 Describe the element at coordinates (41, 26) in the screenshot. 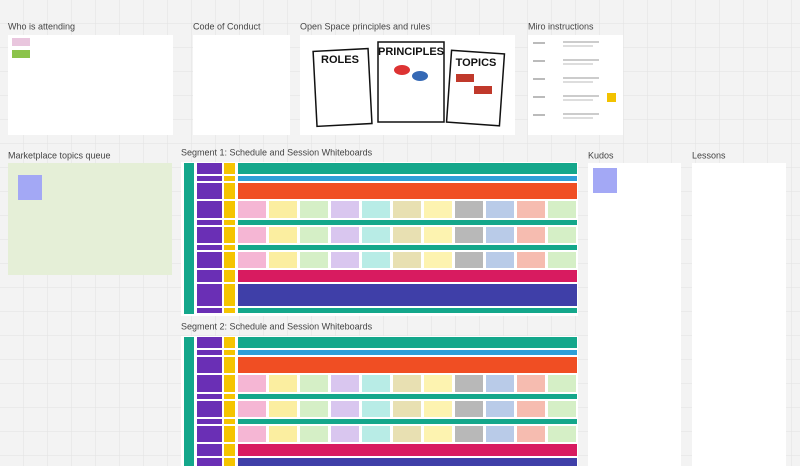

I see `frame-title: Who is attending` at that location.